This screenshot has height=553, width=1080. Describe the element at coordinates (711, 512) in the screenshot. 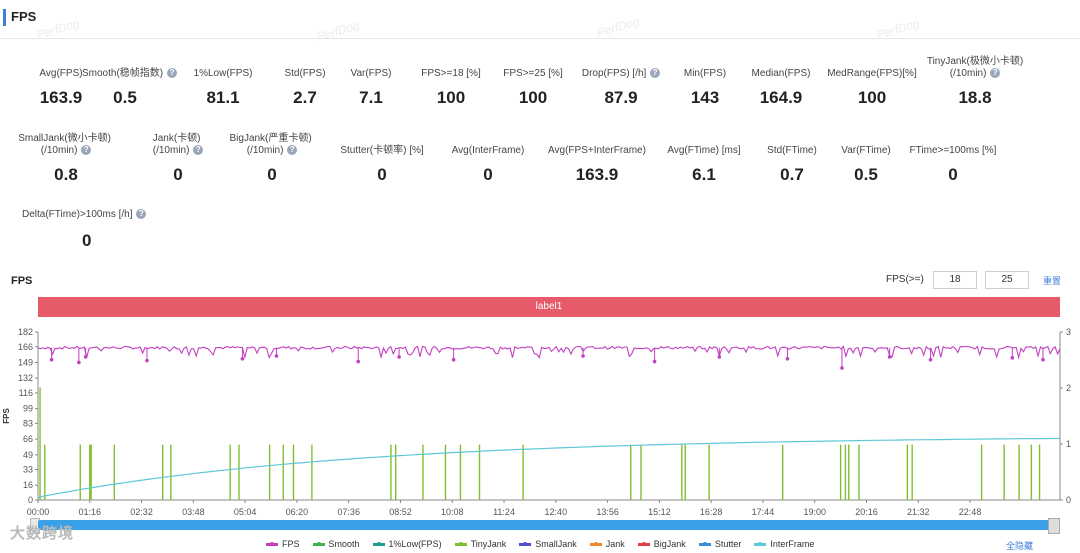

I see `x-tick-label: 16:28` at that location.